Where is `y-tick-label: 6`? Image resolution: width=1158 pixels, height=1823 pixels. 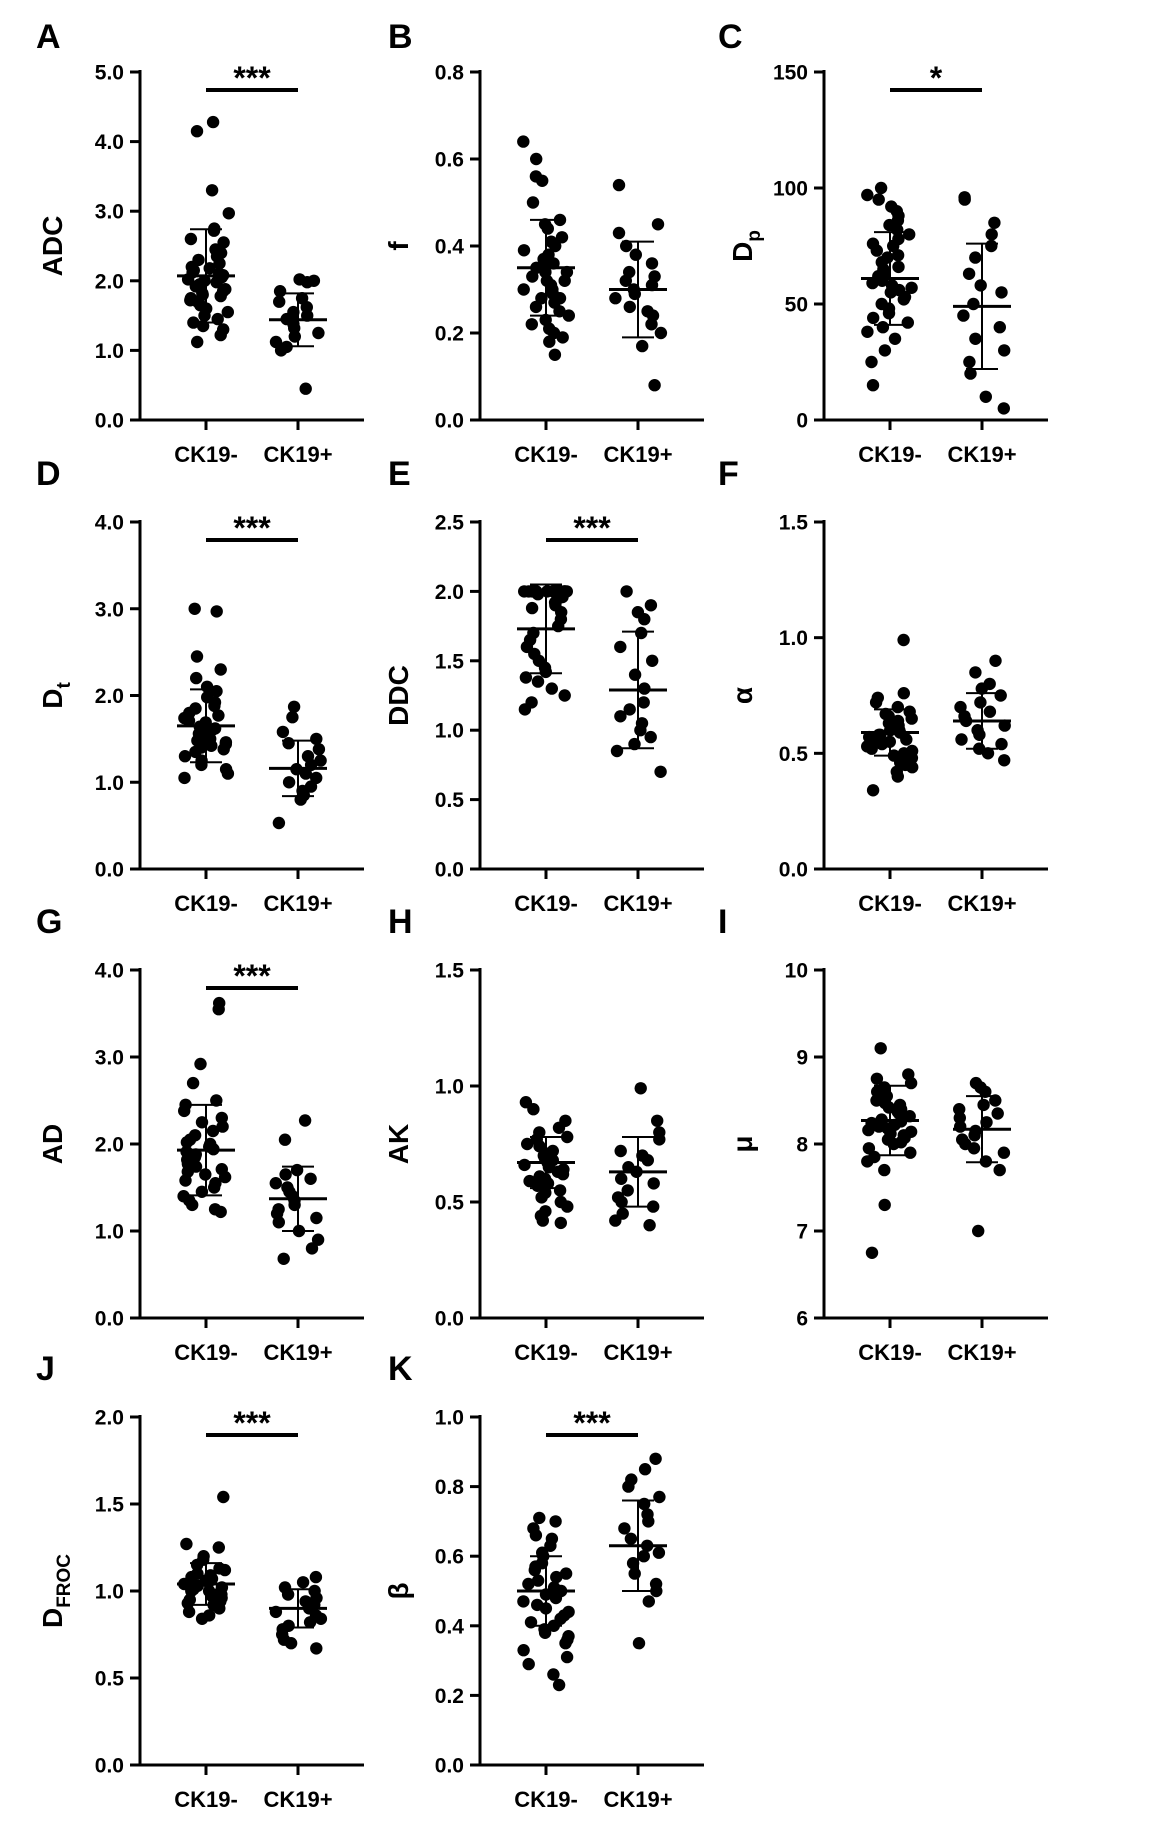
y-tick-label: 6 is located at coordinates (802, 1319).